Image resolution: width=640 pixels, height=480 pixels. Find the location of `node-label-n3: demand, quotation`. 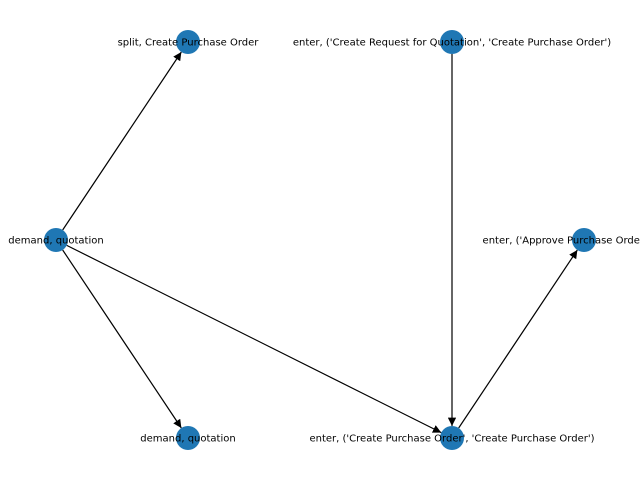

node-label-n3: demand, quotation is located at coordinates (55, 241).